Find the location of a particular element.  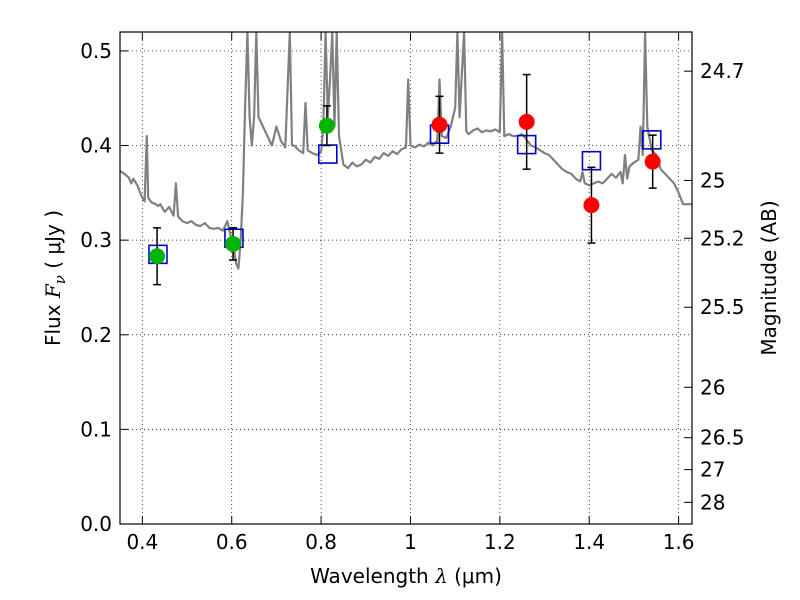

y2-tick-label: 27 is located at coordinates (712, 470).